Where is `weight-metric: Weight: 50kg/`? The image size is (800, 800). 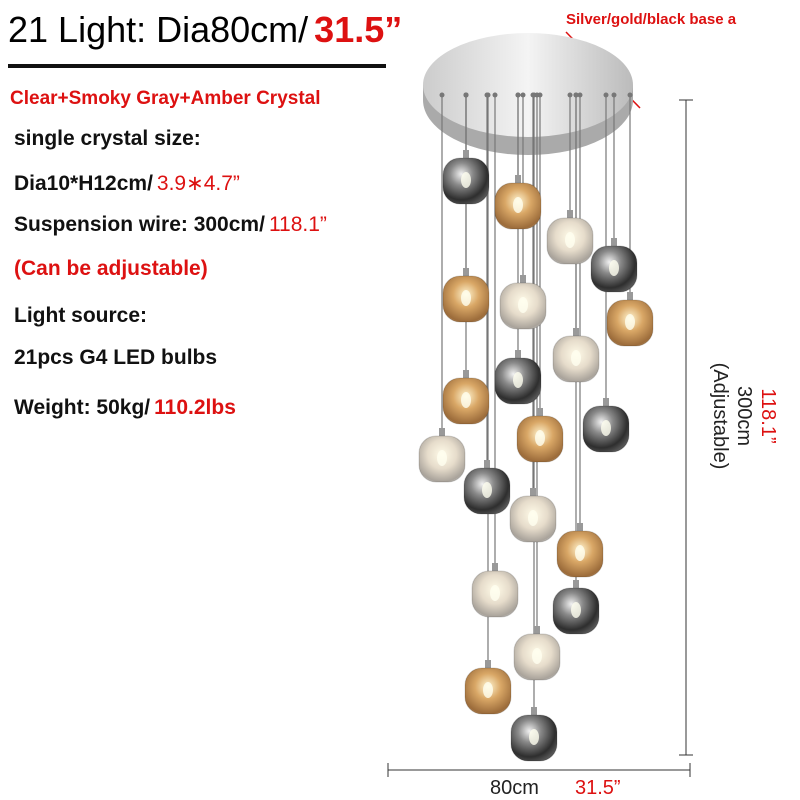 weight-metric: Weight: 50kg/ is located at coordinates (82, 407).